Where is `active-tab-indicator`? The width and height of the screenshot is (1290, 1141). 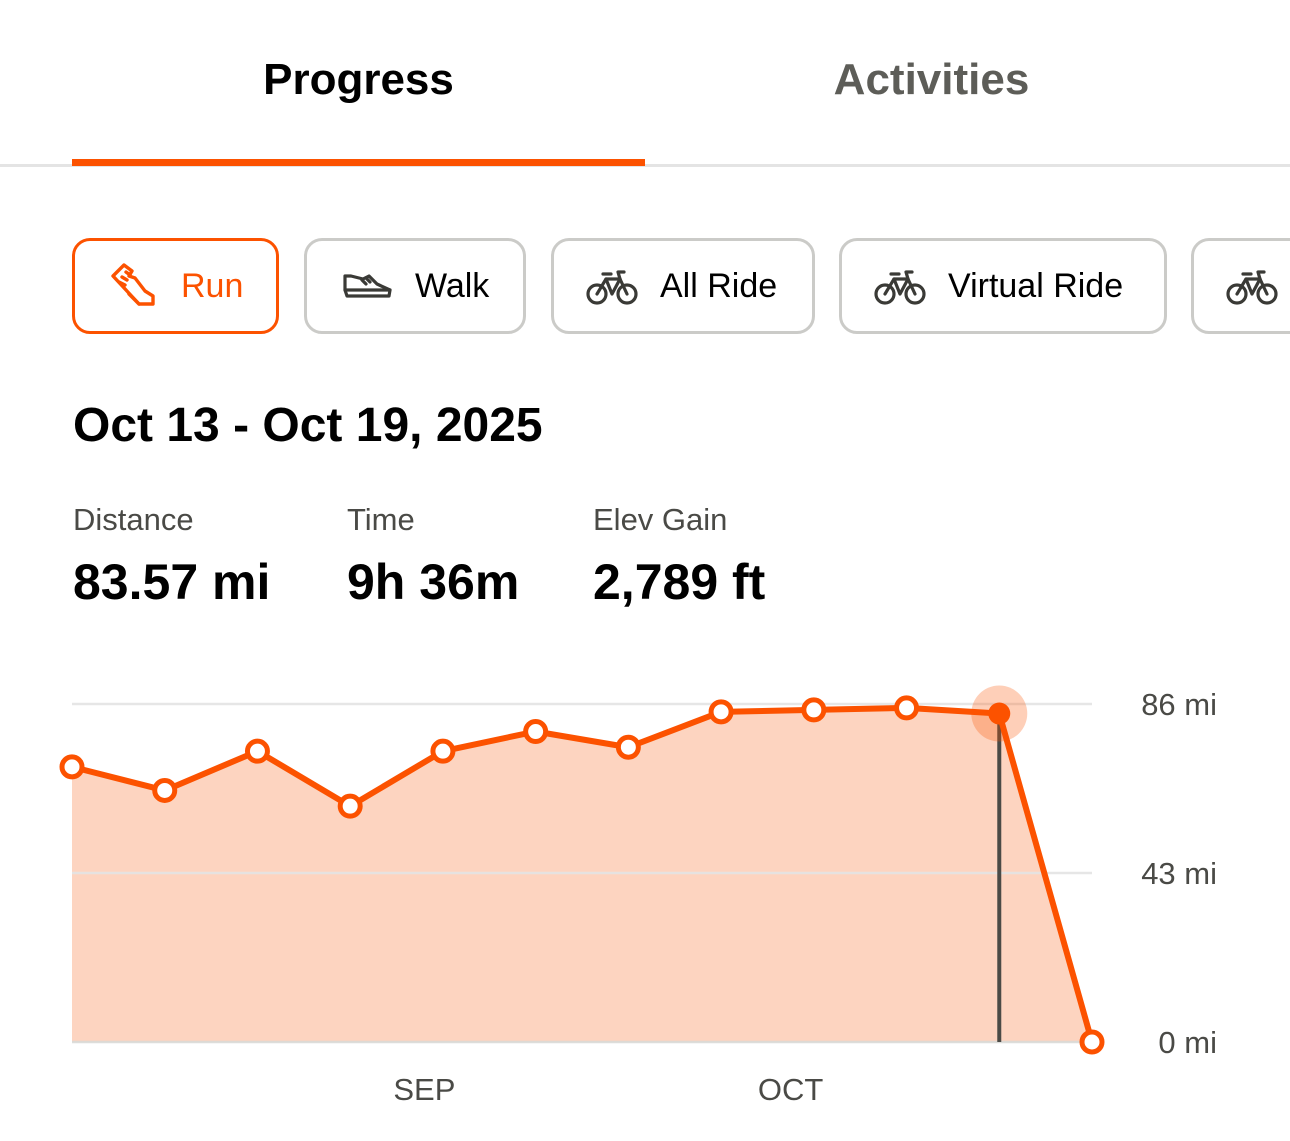 active-tab-indicator is located at coordinates (358, 162).